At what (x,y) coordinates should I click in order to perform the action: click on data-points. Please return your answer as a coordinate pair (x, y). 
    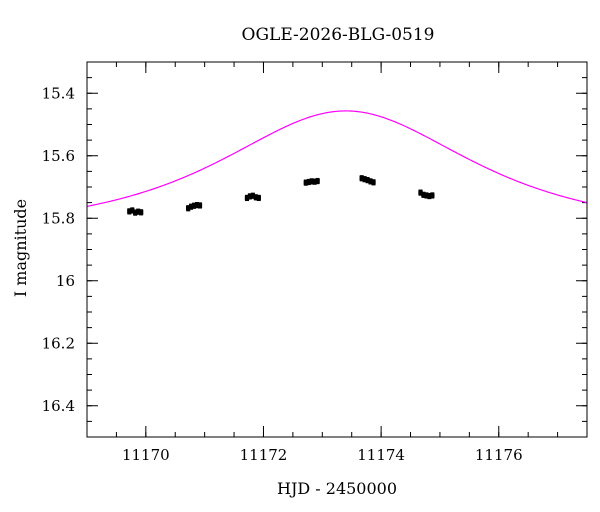
    Looking at the image, I should click on (281, 195).